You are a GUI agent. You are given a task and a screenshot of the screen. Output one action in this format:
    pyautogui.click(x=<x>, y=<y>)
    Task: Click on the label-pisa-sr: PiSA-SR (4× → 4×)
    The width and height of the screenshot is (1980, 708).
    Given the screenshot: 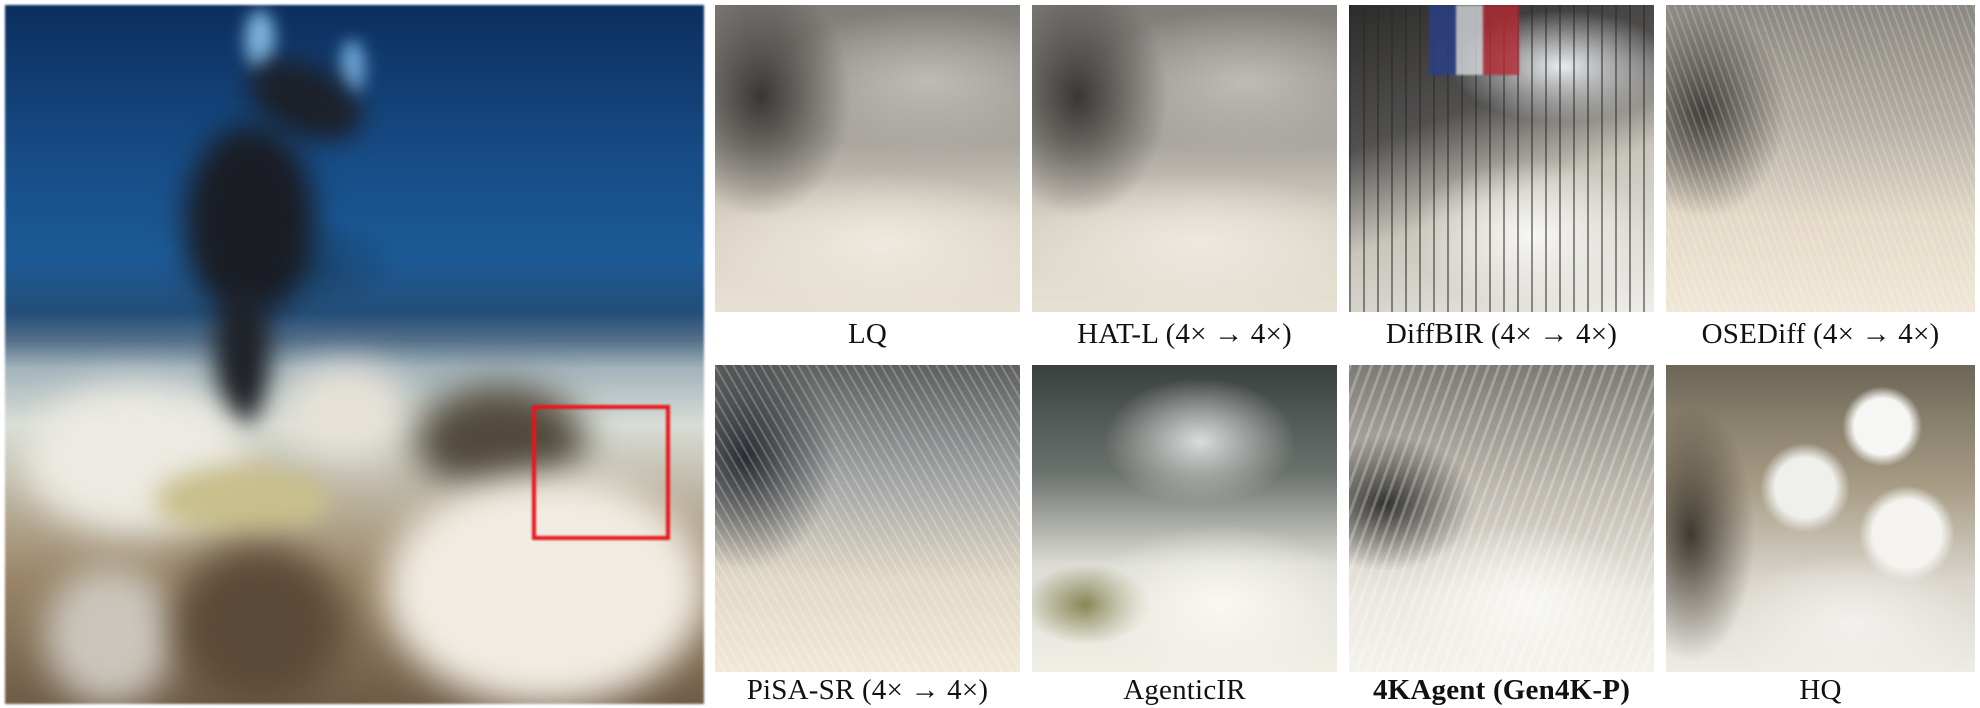 What is the action you would take?
    pyautogui.click(x=867, y=689)
    